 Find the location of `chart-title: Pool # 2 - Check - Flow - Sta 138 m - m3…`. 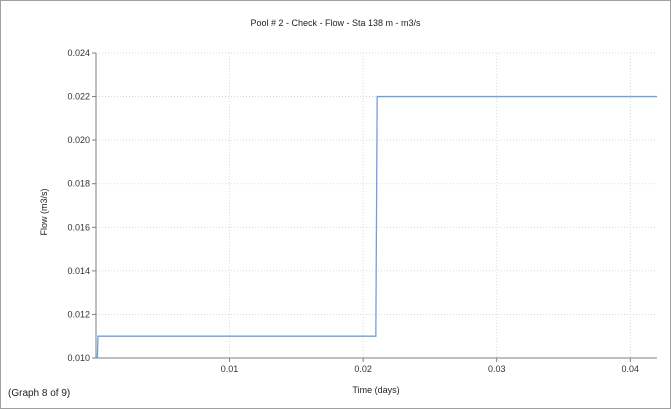

chart-title: Pool # 2 - Check - Flow - Sta 138 m - m3… is located at coordinates (335, 23).